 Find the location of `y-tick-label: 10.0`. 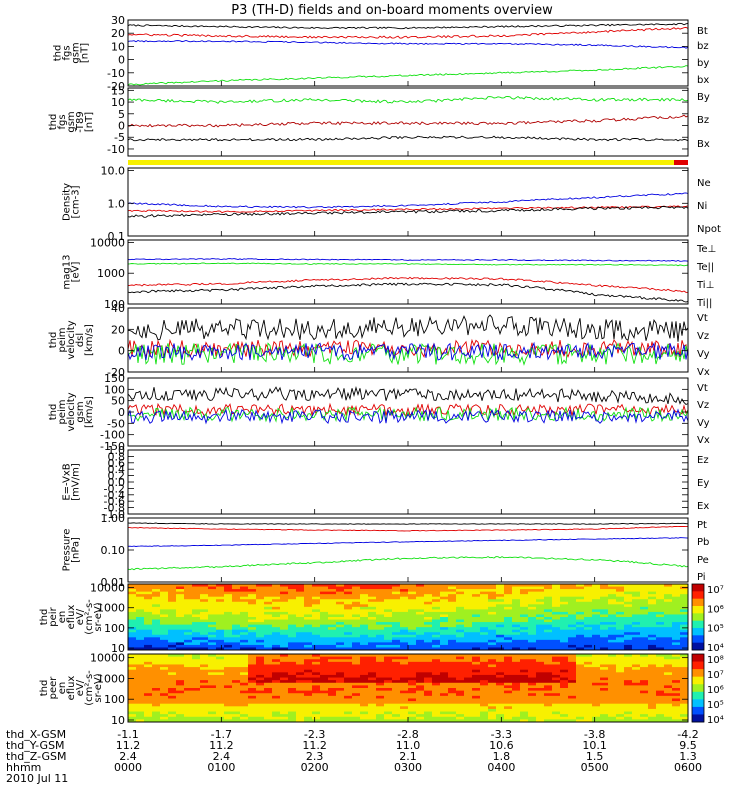

y-tick-label: 10.0 is located at coordinates (113, 171).